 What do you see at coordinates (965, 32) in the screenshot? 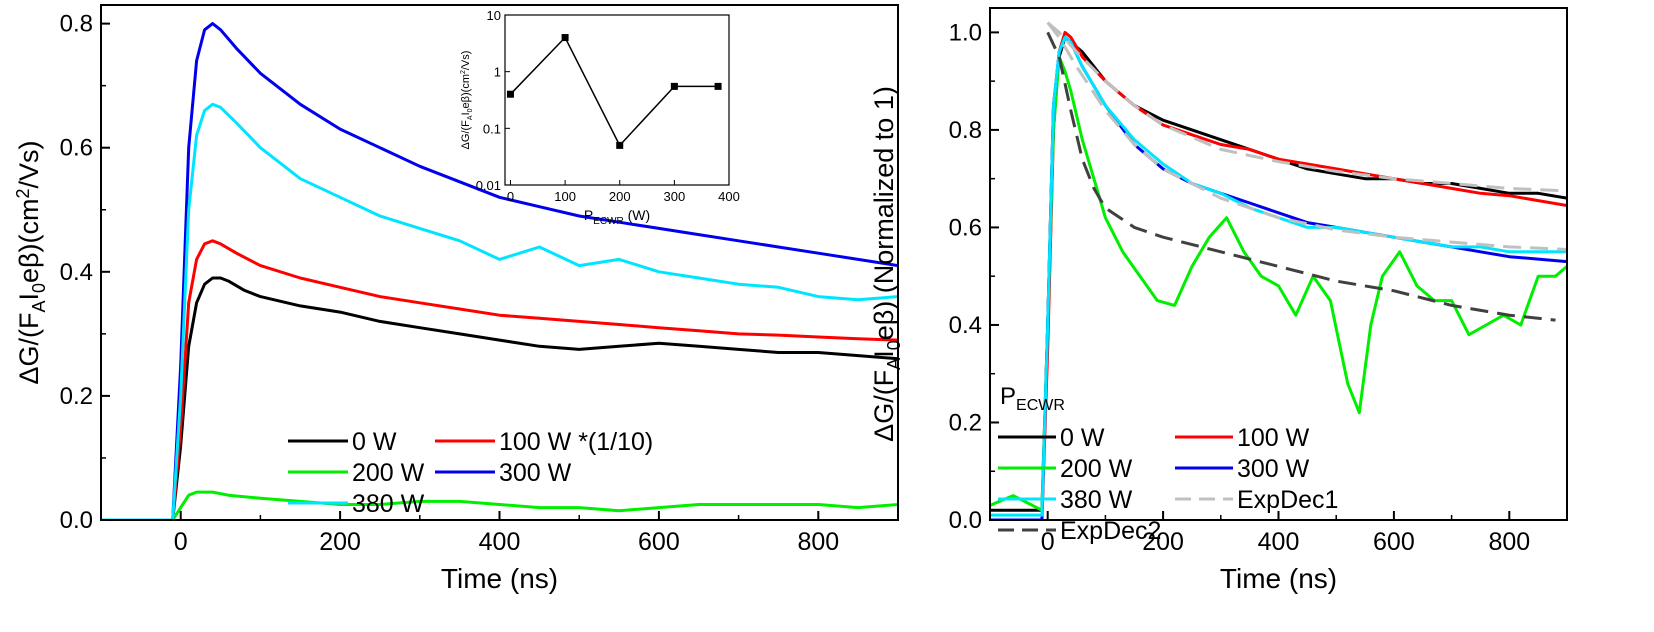
I see `y-tick-label: 1.0` at bounding box center [965, 32].